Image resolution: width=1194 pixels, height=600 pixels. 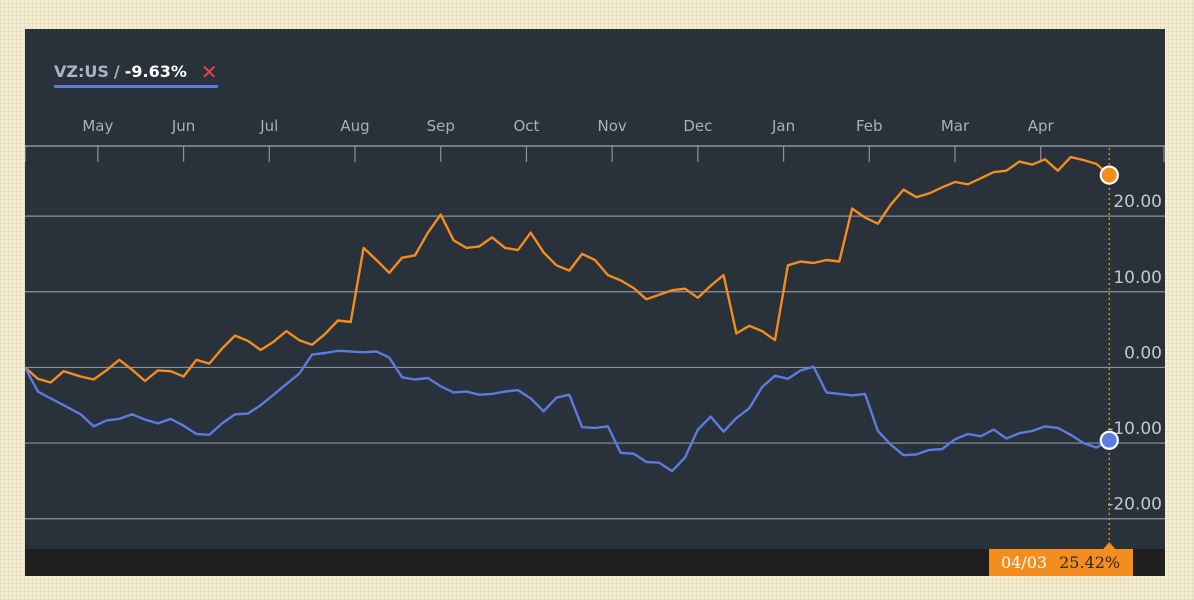 I want to click on x-tick-label: Oct, so click(x=526, y=126).